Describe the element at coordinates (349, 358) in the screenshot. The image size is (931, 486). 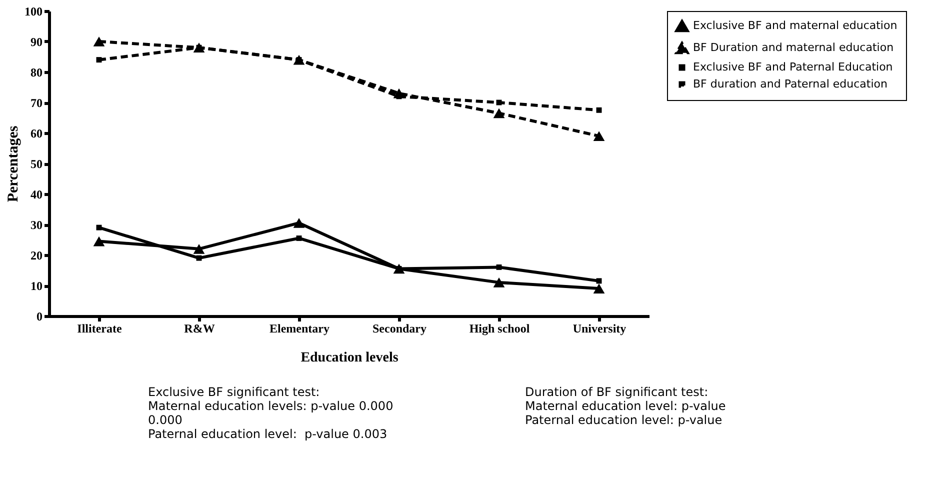
I see `x-axis-title: Education levels` at that location.